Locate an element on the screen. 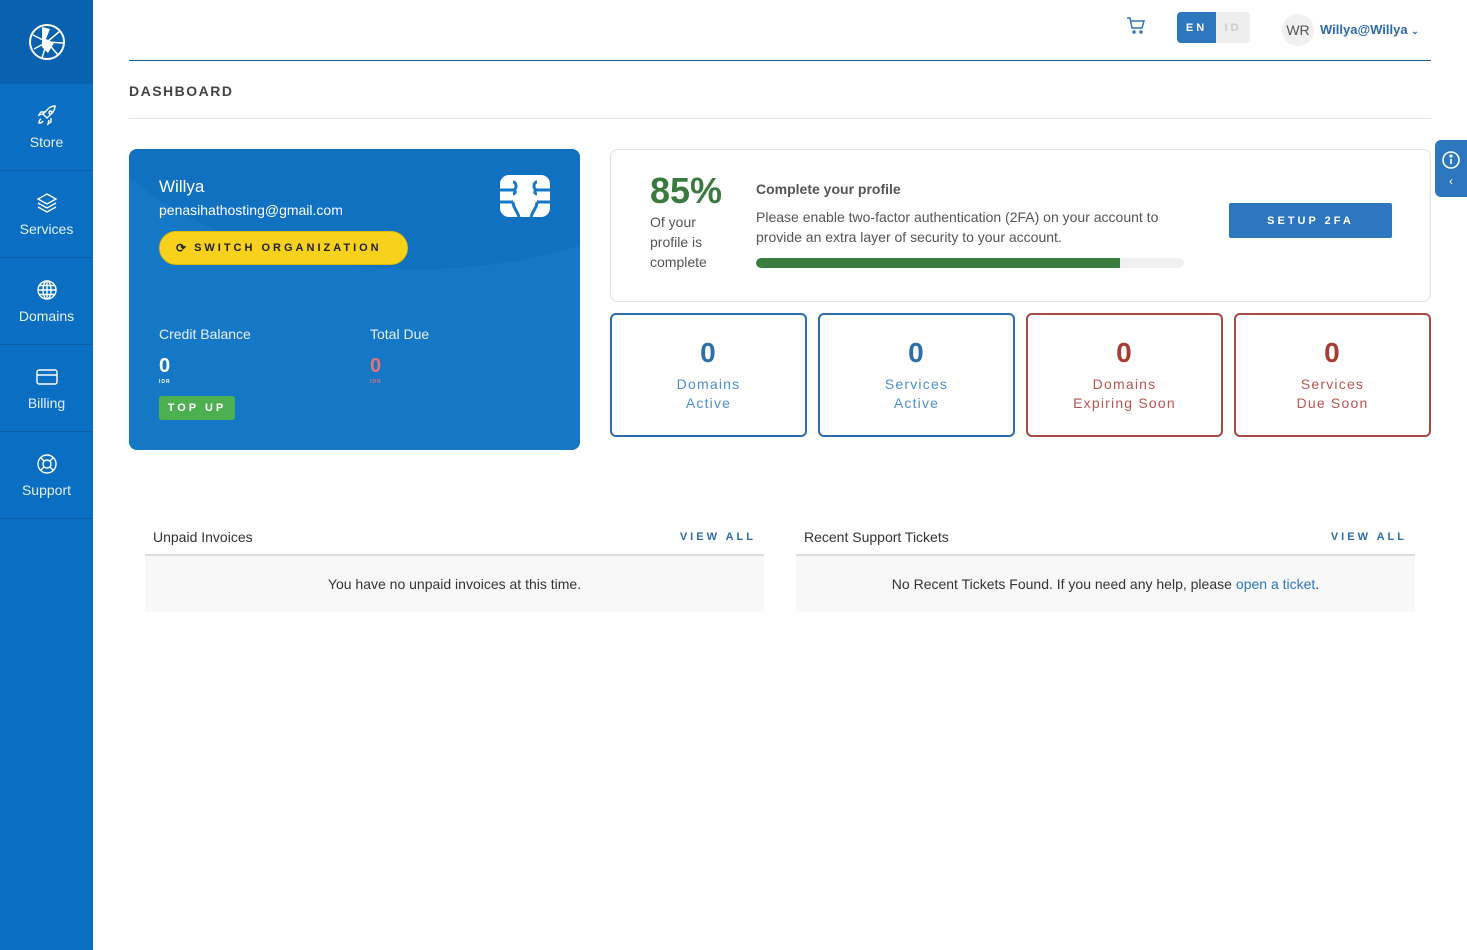 This screenshot has width=1467, height=950. stat-label: Due Soon is located at coordinates (1332, 403).